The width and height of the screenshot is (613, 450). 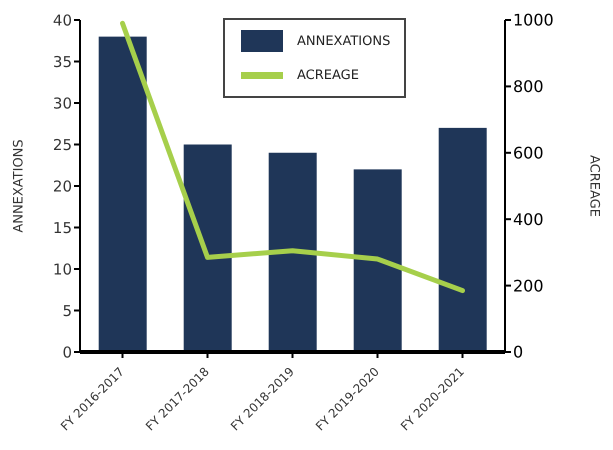 What do you see at coordinates (62, 103) in the screenshot?
I see `y-tick-label: 30` at bounding box center [62, 103].